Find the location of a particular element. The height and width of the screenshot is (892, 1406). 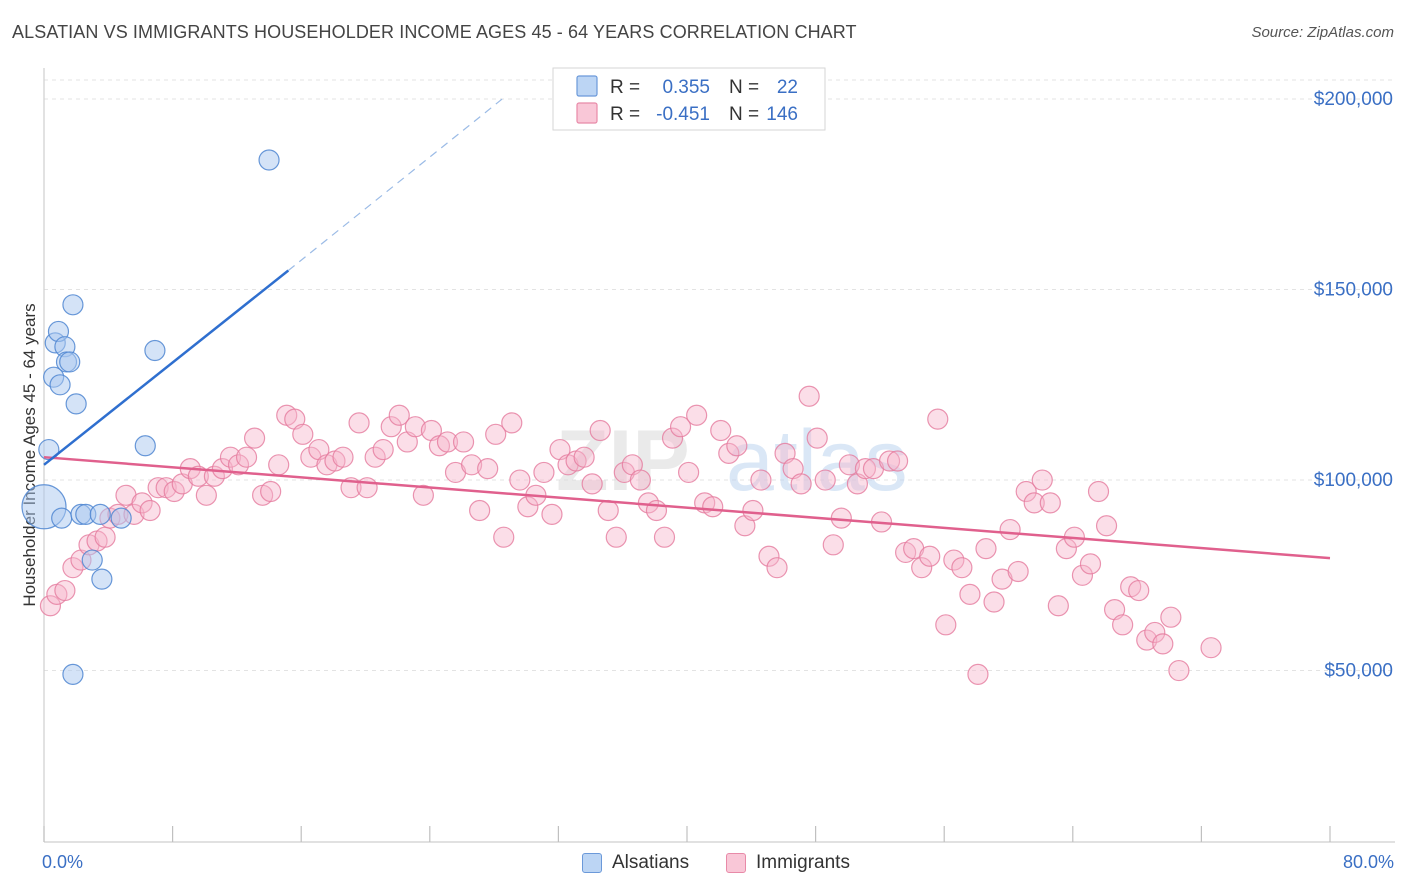

x-tick-label-max: 80.0% is located at coordinates (1368, 862).